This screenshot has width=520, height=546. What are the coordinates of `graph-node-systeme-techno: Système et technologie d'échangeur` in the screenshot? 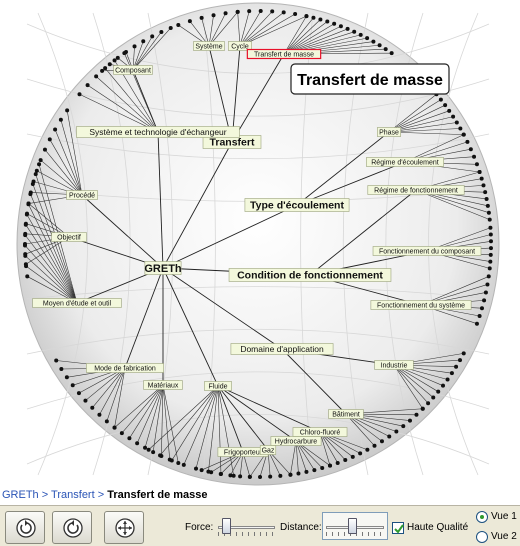 It's located at (158, 132).